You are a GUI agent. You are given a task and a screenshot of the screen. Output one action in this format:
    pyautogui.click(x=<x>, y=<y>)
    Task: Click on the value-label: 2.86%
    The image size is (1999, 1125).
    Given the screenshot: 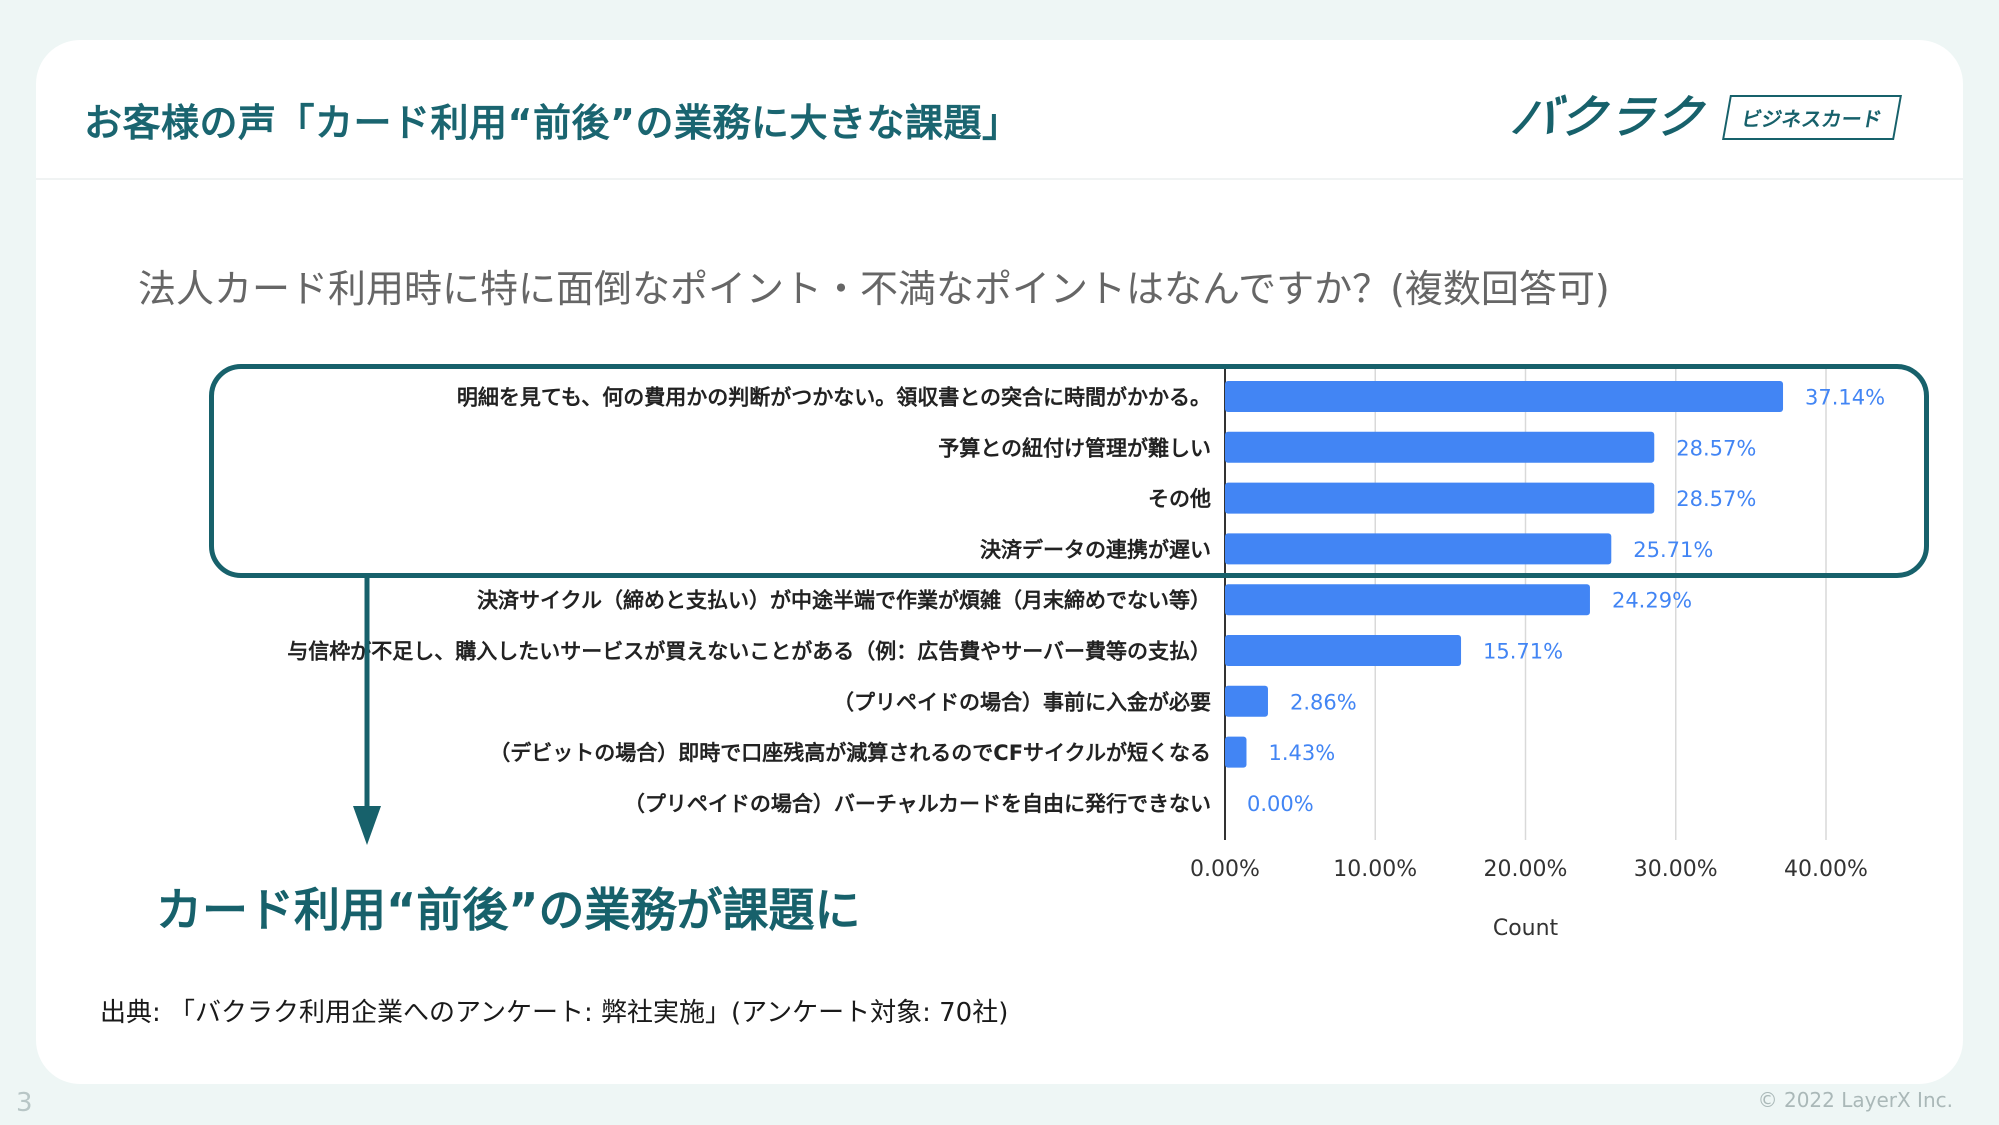 What is the action you would take?
    pyautogui.click(x=1323, y=702)
    